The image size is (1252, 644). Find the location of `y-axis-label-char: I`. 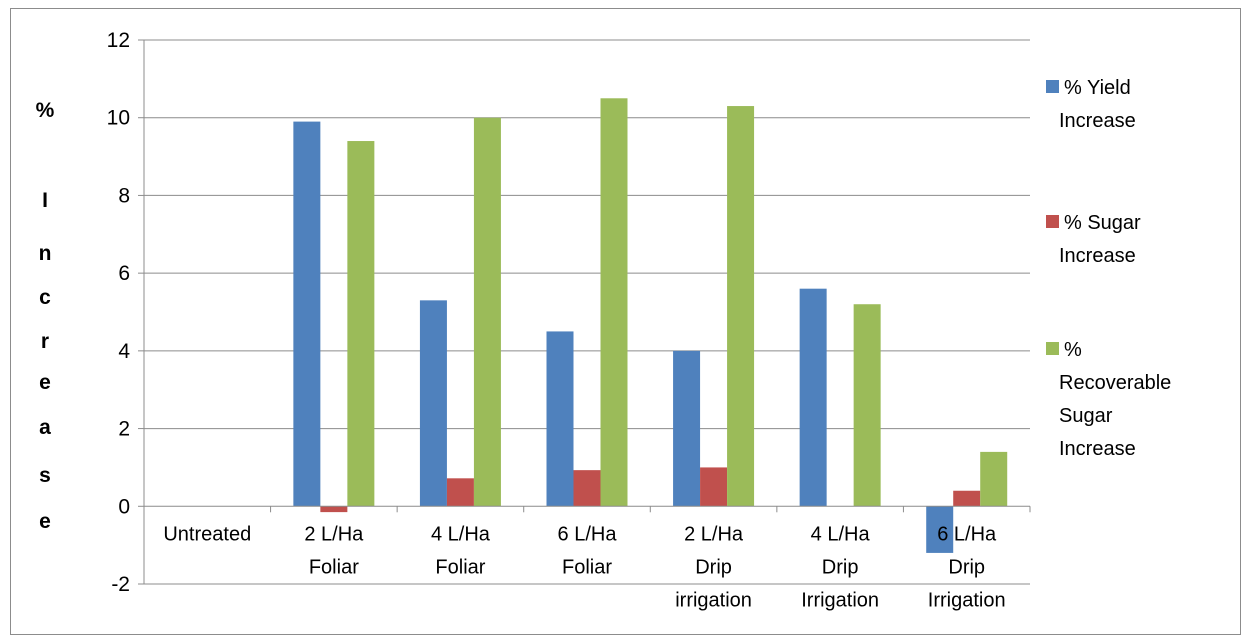

y-axis-label-char: I is located at coordinates (45, 200).